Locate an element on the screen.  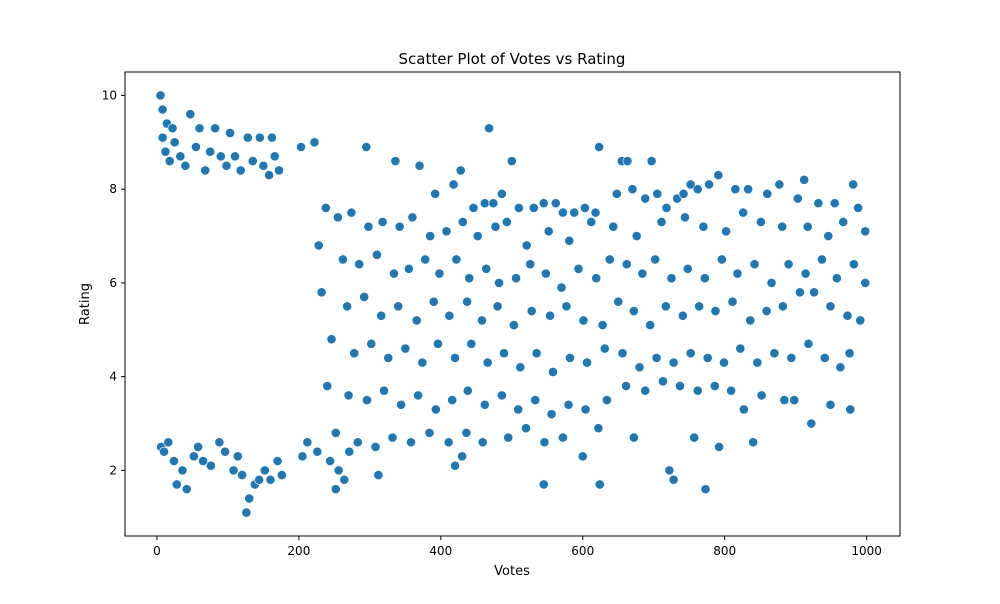
y-tick-label: 8 is located at coordinates (113, 189).